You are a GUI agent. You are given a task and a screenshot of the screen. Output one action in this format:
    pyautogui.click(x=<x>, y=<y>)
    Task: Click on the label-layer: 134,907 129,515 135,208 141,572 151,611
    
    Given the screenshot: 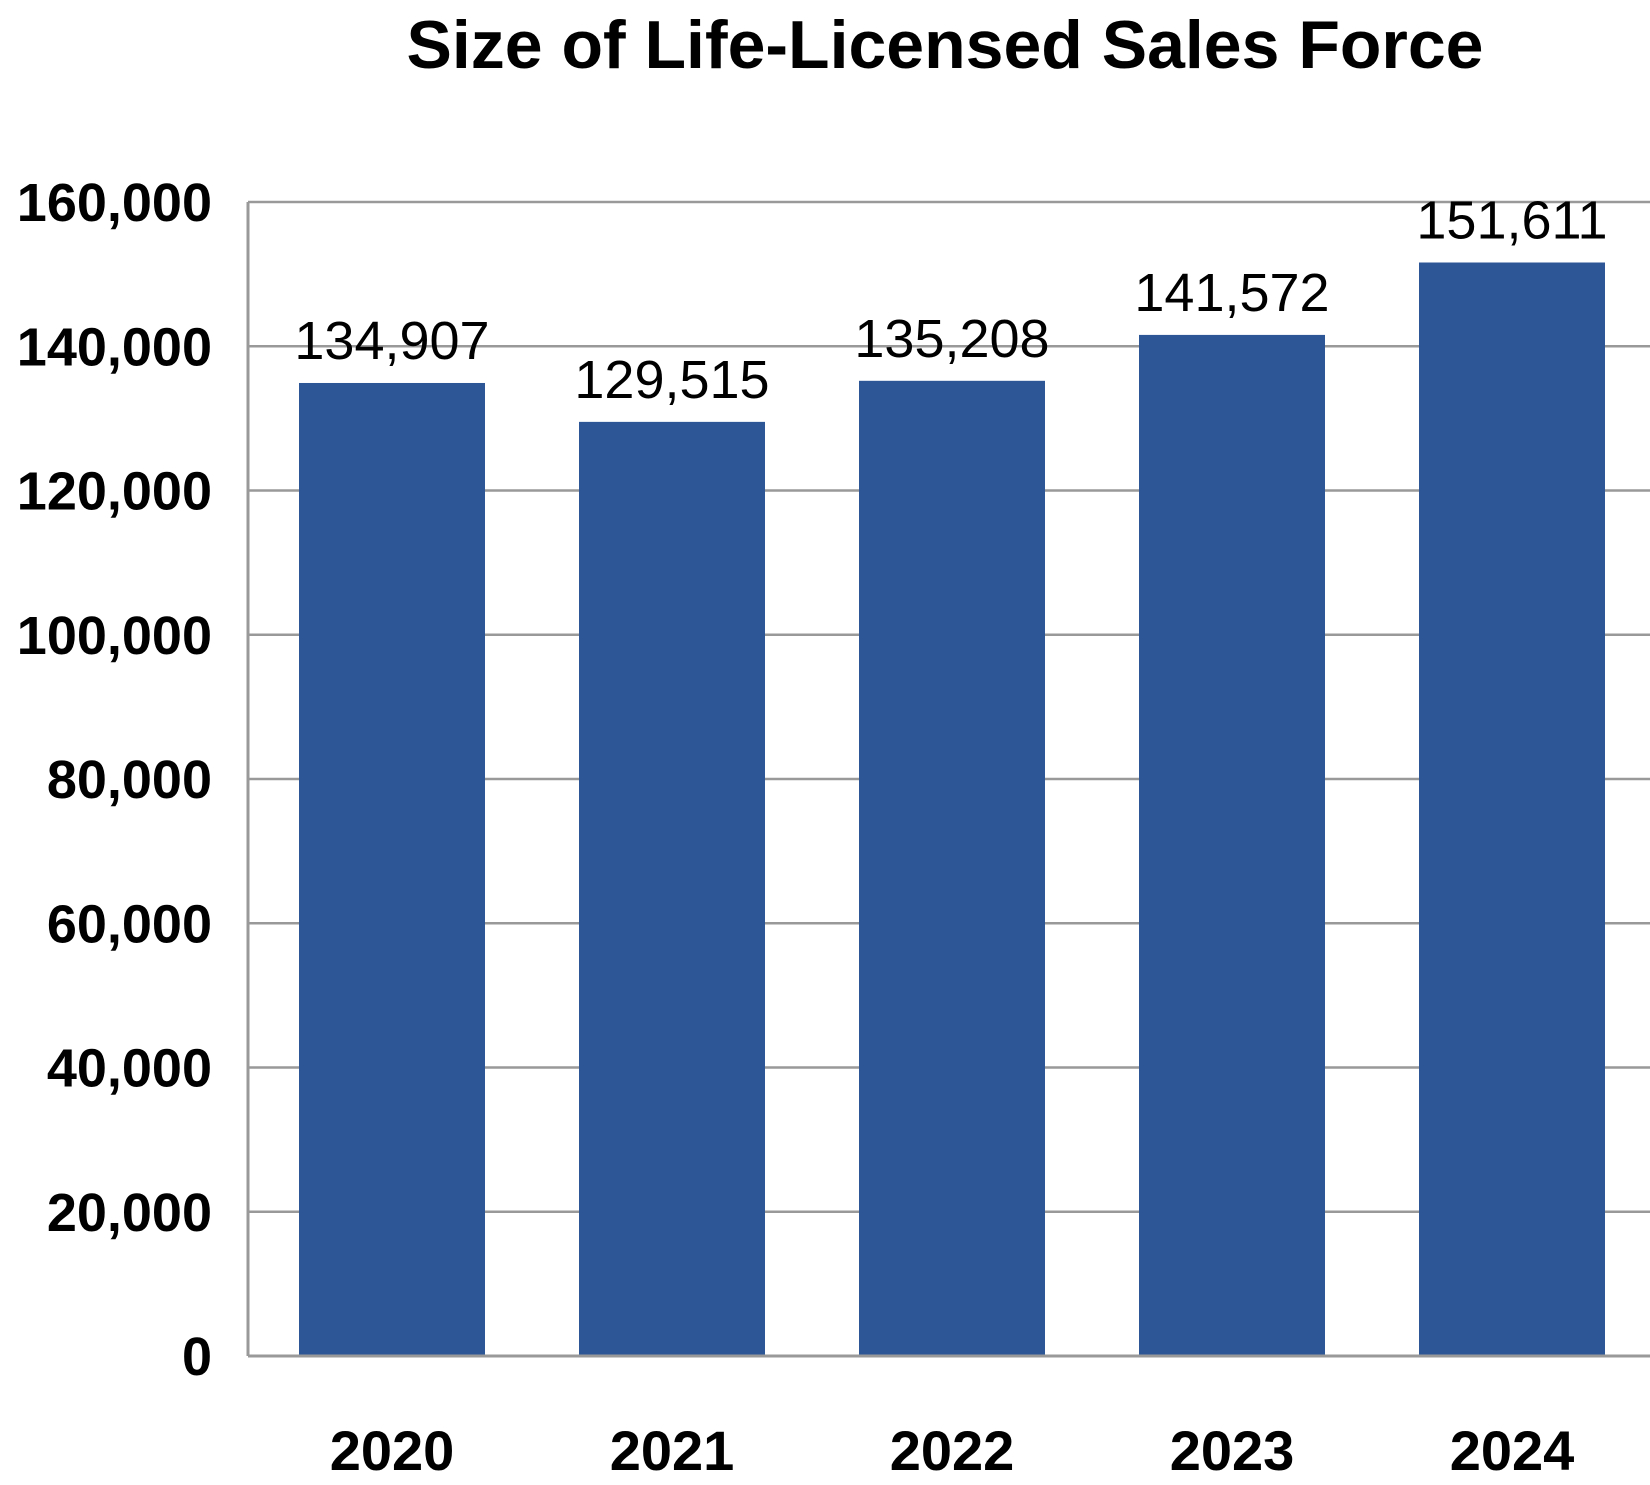 What is the action you would take?
    pyautogui.click(x=950, y=300)
    